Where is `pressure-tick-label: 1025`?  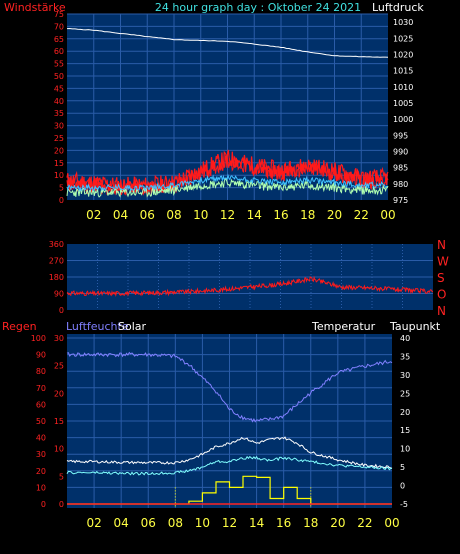 pressure-tick-label: 1025 is located at coordinates (403, 38).